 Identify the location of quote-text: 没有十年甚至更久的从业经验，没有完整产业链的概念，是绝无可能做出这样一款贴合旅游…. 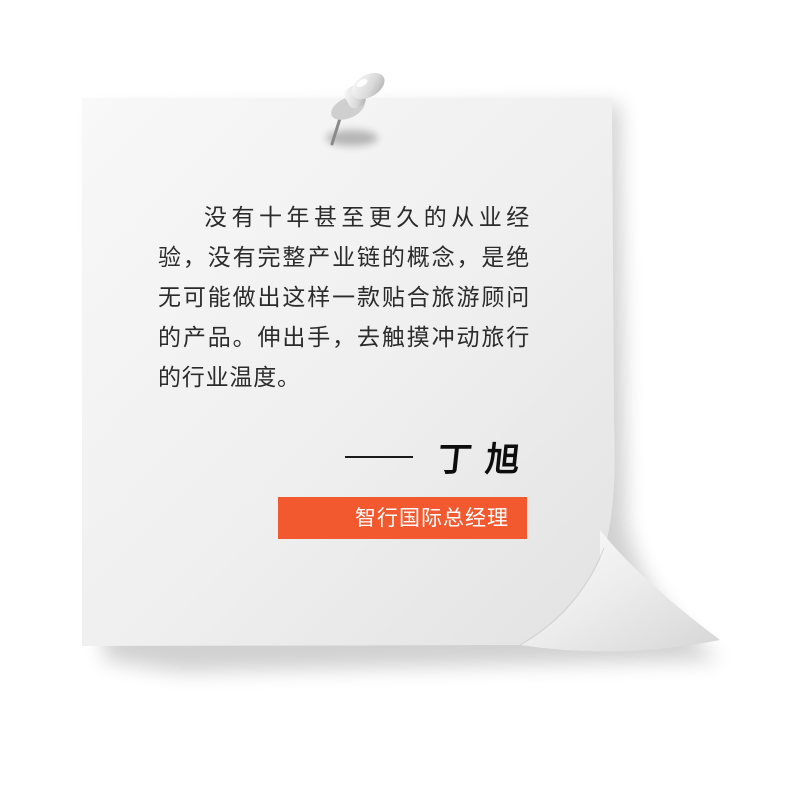
(344, 298).